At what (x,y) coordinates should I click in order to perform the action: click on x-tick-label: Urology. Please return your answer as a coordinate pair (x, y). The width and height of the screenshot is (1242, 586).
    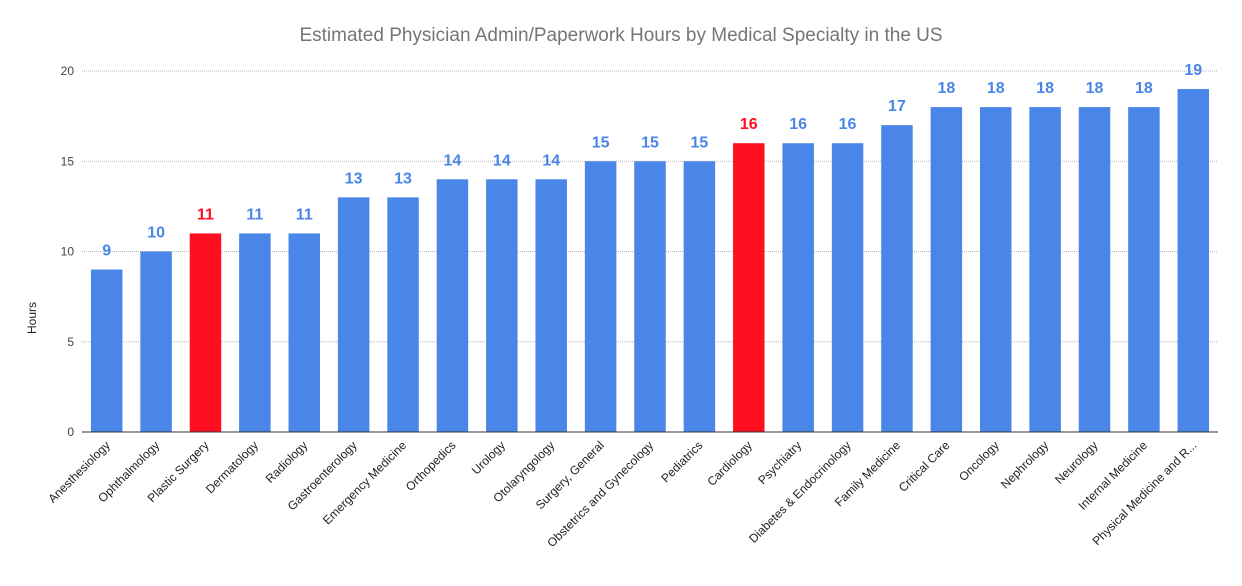
    Looking at the image, I should click on (488, 457).